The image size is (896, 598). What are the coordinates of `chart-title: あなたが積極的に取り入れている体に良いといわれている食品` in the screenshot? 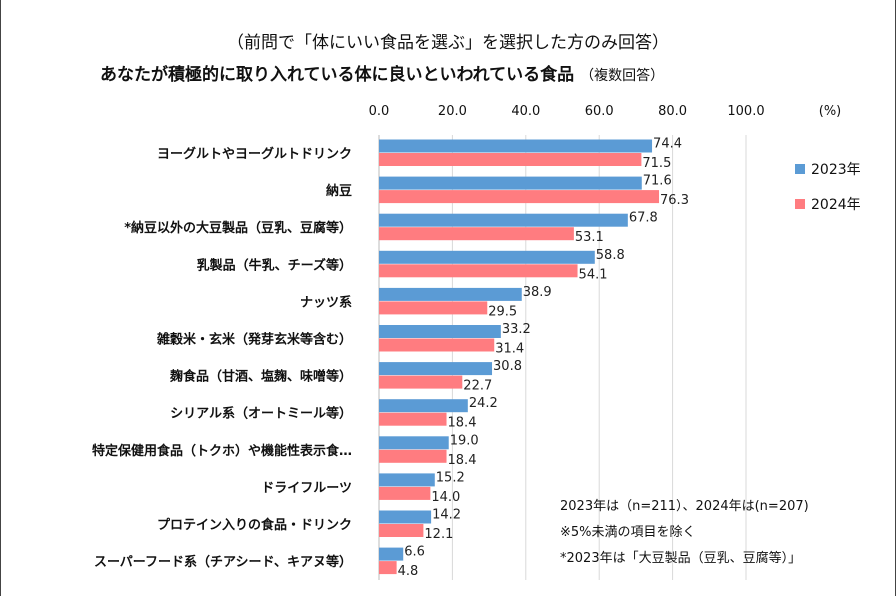 It's located at (337, 75).